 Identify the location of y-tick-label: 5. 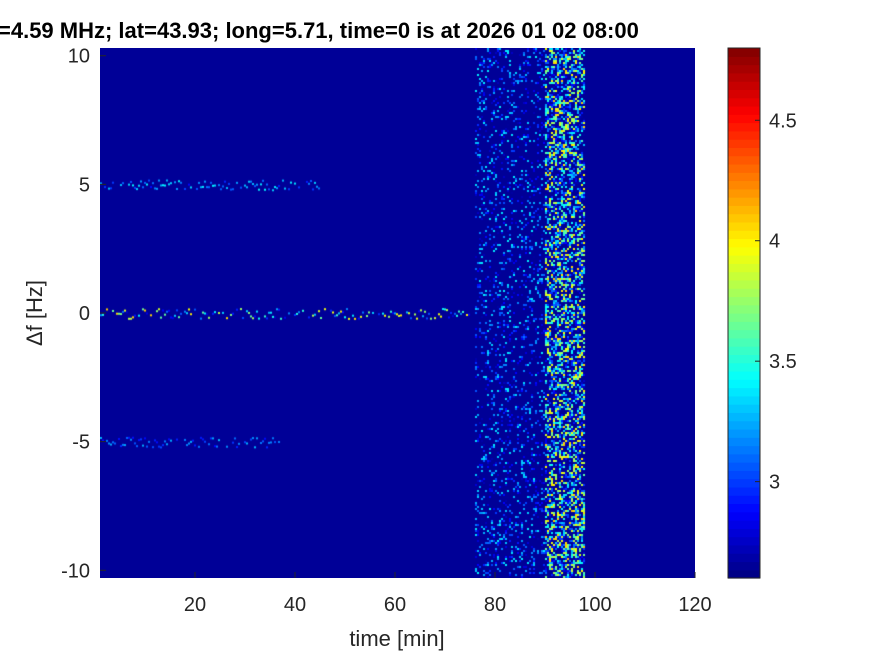
(84, 185).